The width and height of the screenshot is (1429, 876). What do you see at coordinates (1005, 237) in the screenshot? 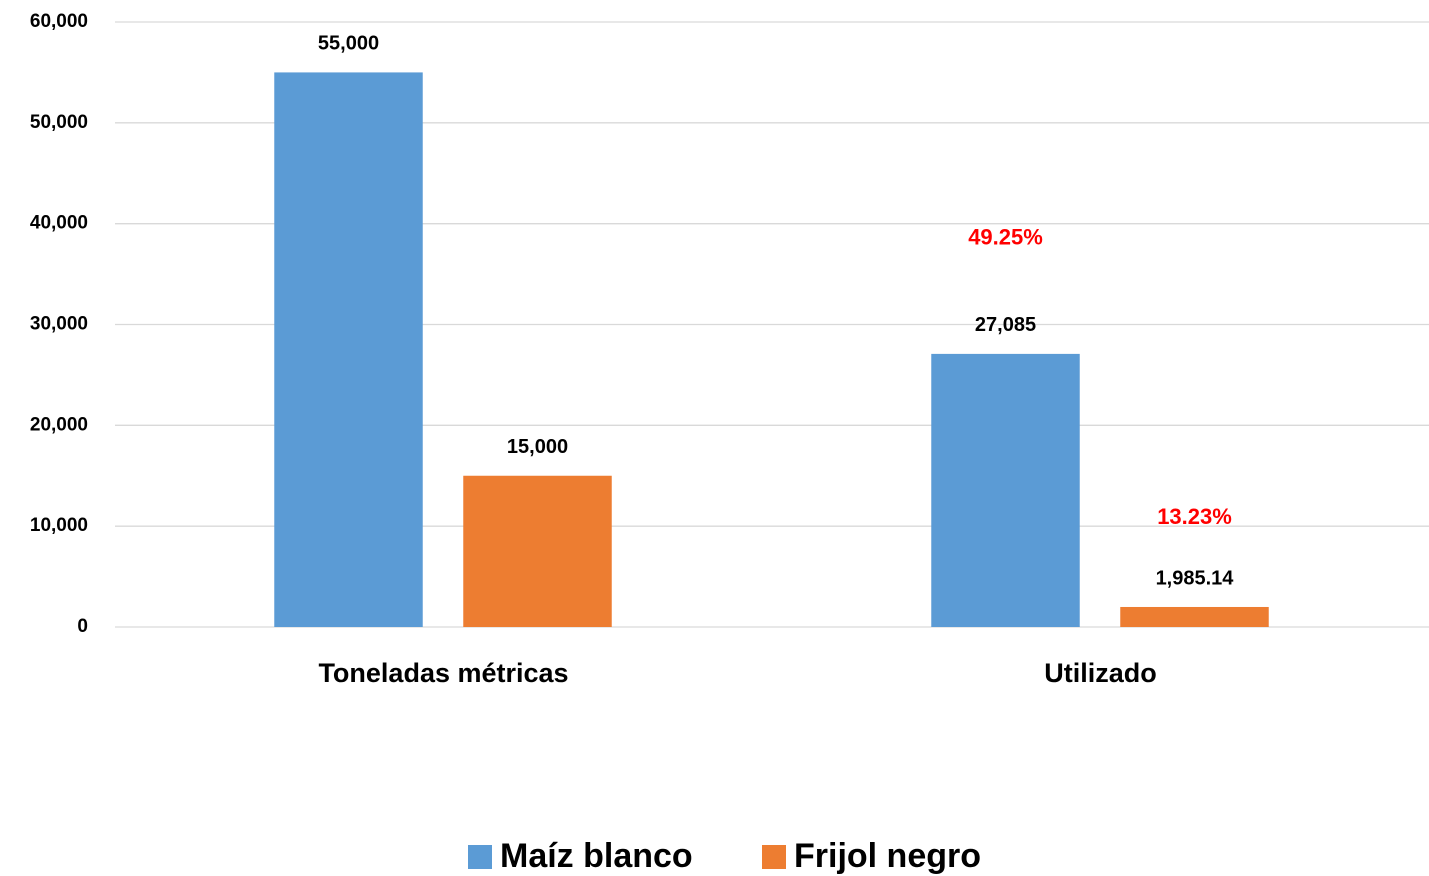
I see `annotation: 49.25%` at bounding box center [1005, 237].